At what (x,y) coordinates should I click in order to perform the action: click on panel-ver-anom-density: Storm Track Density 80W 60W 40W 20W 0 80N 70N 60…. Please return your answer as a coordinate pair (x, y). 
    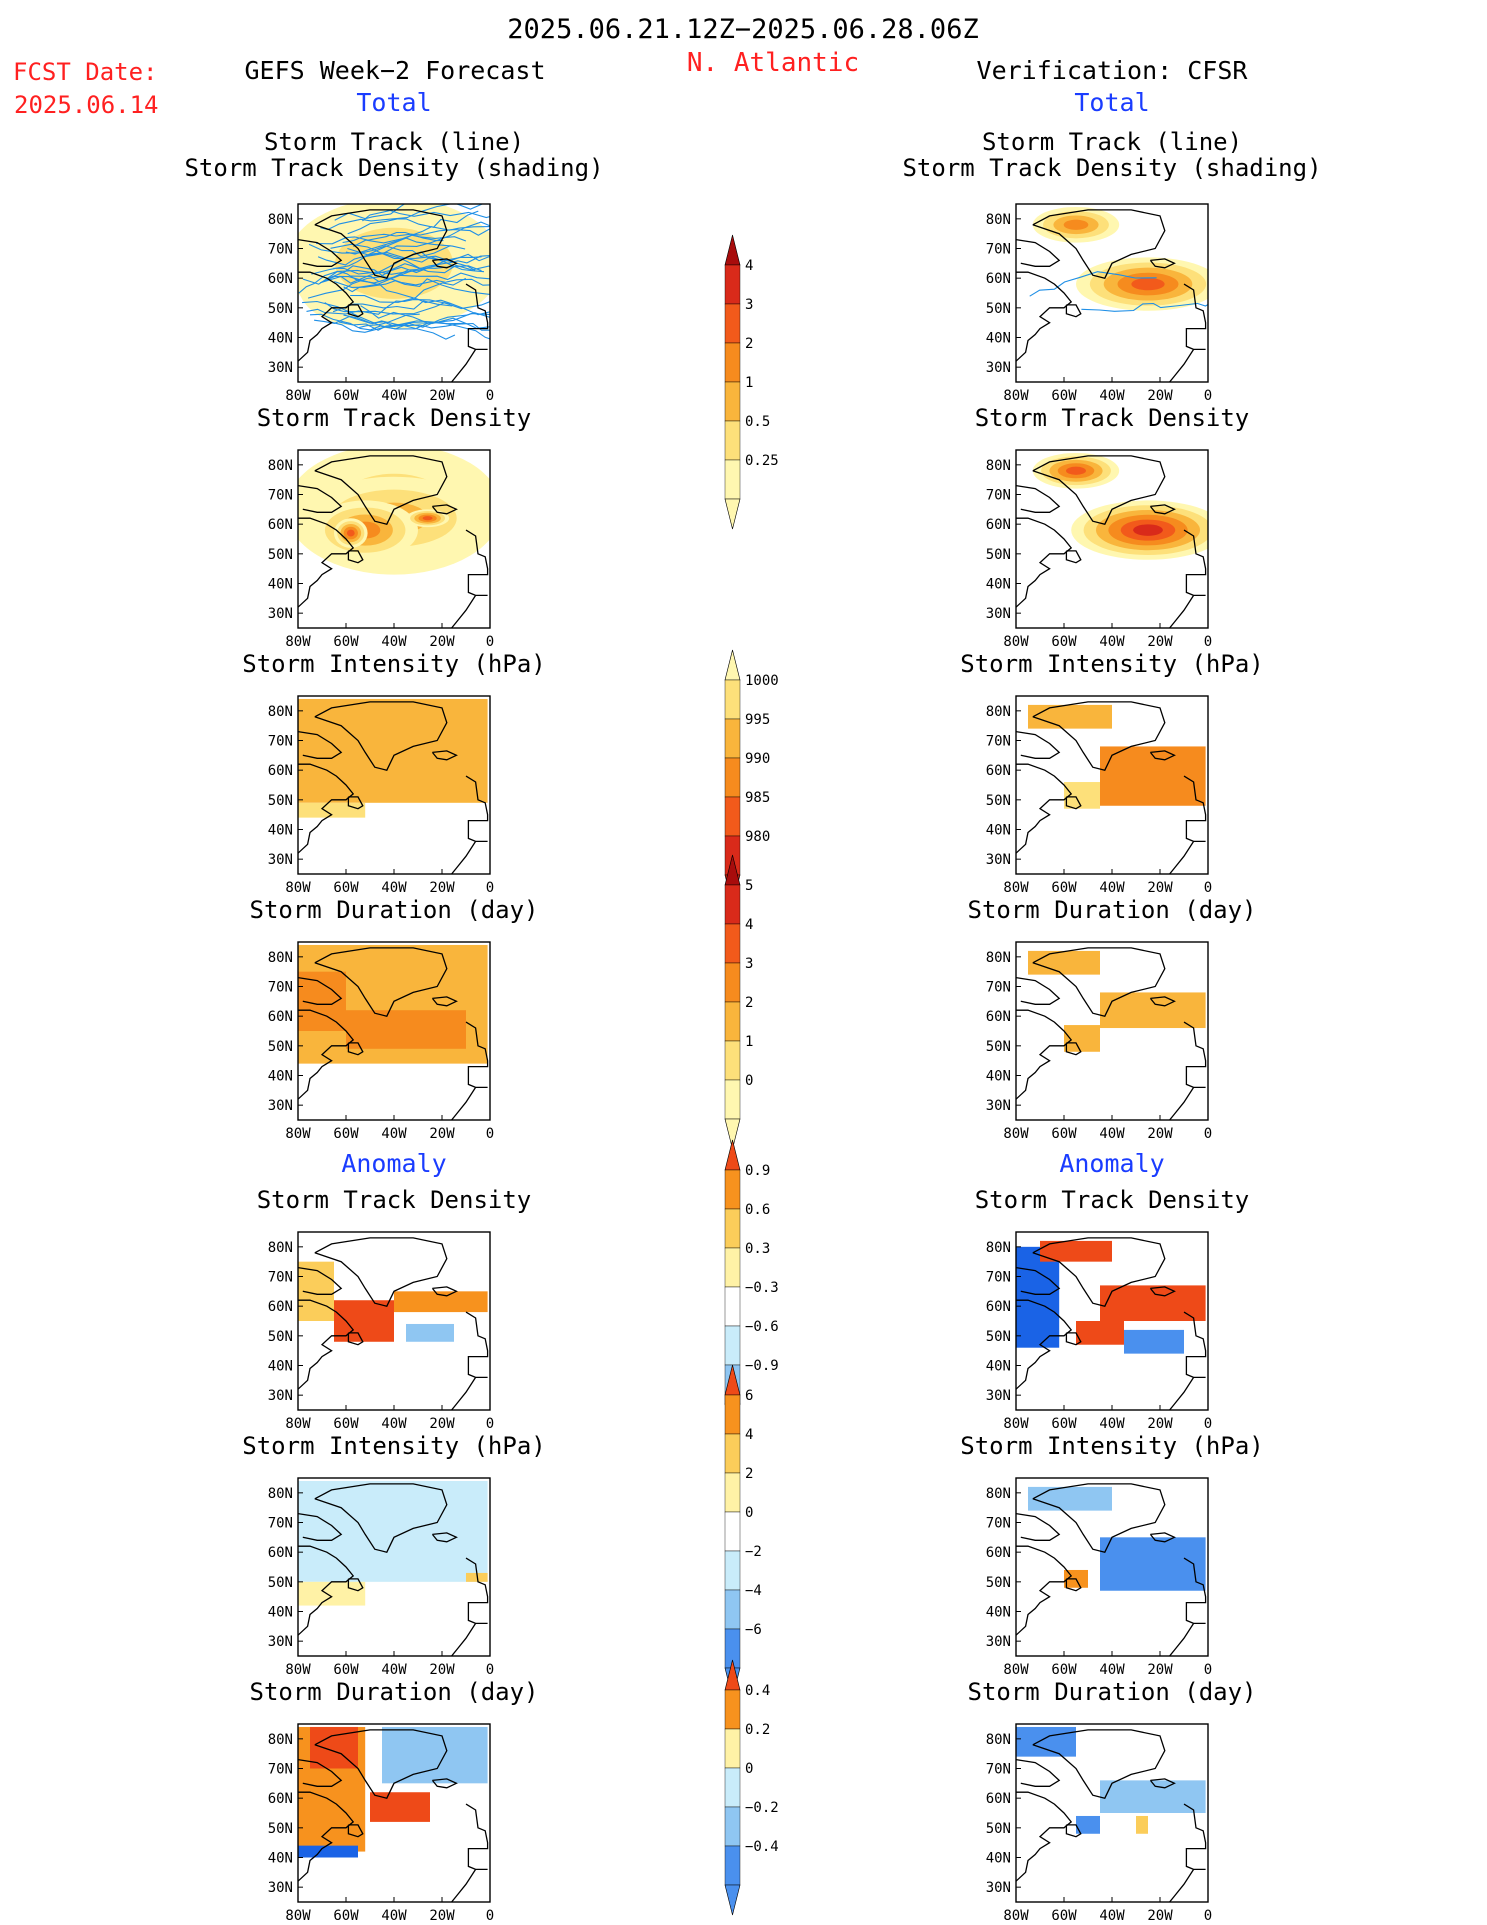
    Looking at the image, I should click on (1112, 1309).